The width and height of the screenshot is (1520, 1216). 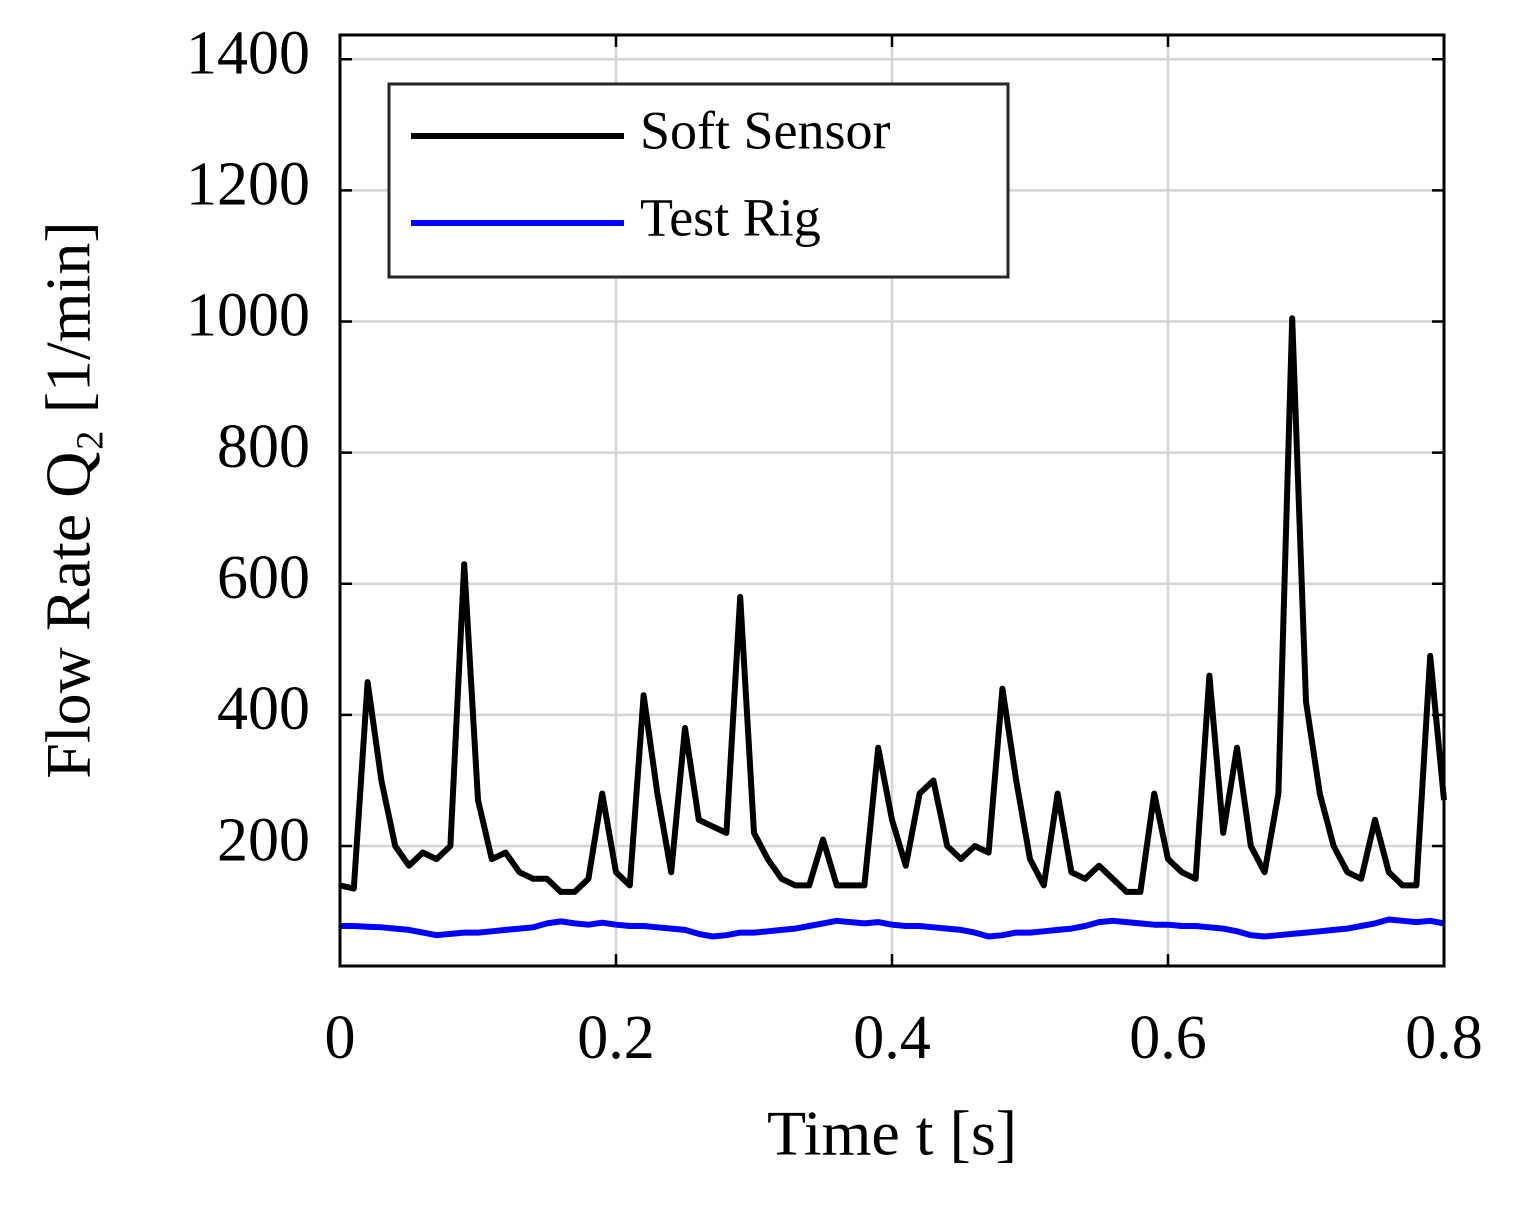 What do you see at coordinates (248, 316) in the screenshot?
I see `y-tick-label: 1000` at bounding box center [248, 316].